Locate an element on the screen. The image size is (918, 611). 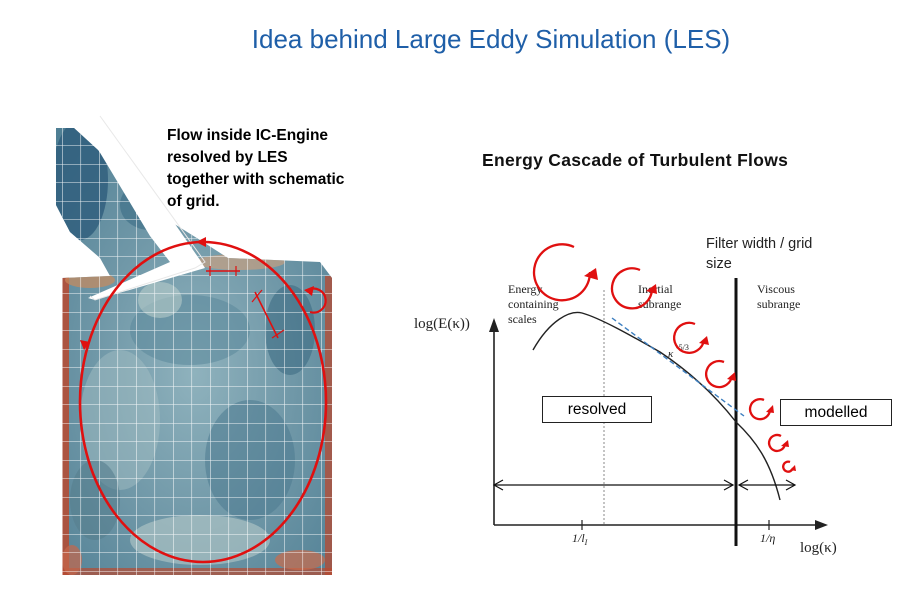
cascade-title: Energy Cascade of Turbulent Flows is located at coordinates (635, 160).